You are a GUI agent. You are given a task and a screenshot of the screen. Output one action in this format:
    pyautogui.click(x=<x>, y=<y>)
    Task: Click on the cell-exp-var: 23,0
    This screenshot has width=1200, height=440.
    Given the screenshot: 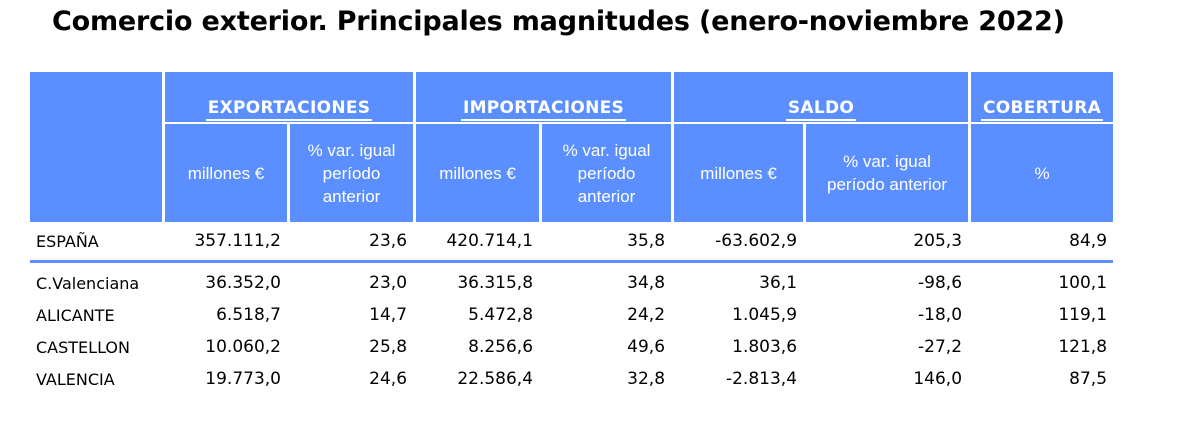 What is the action you would take?
    pyautogui.click(x=388, y=283)
    